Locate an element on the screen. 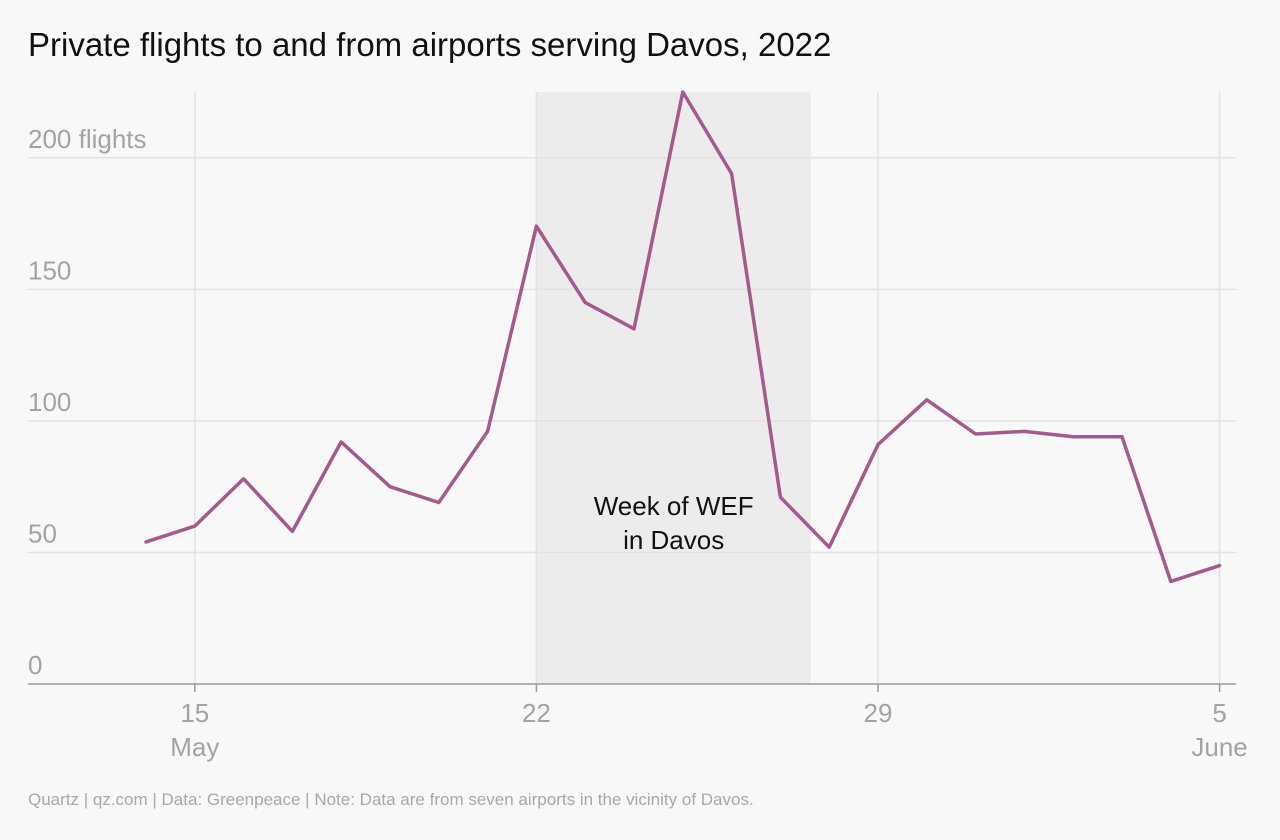 The height and width of the screenshot is (840, 1280). x-tick-label: 29 is located at coordinates (878, 713).